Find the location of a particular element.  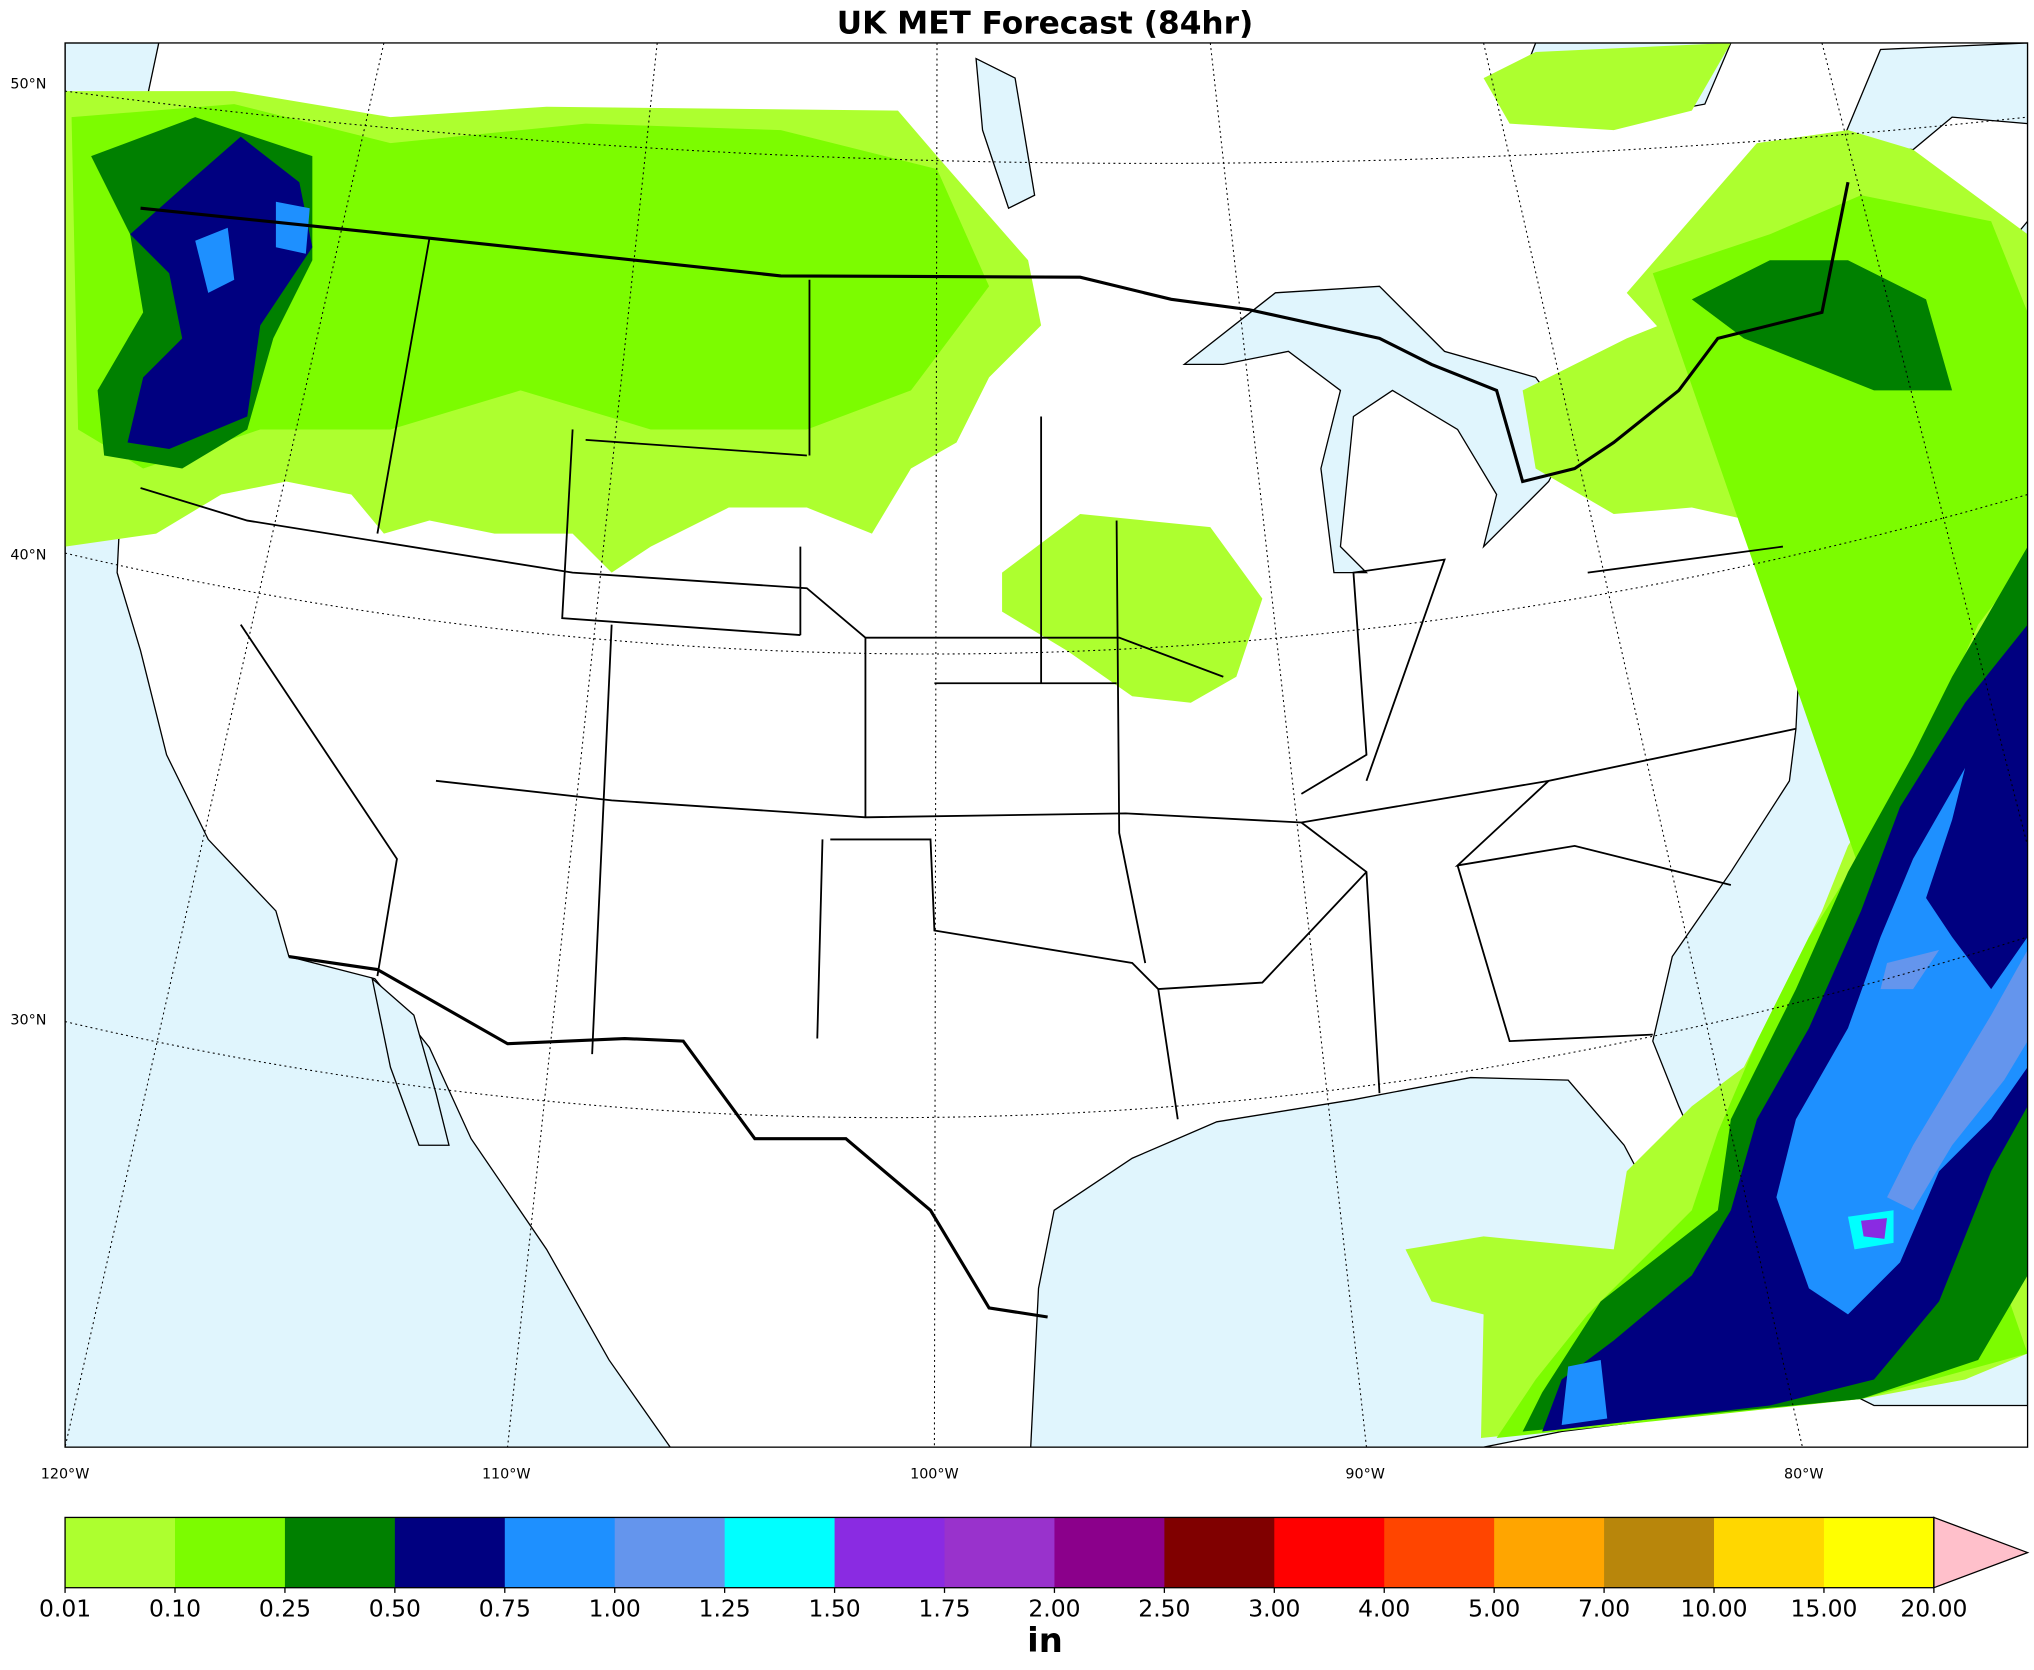

colorbar-tick-label: 10.00 is located at coordinates (1714, 1608).